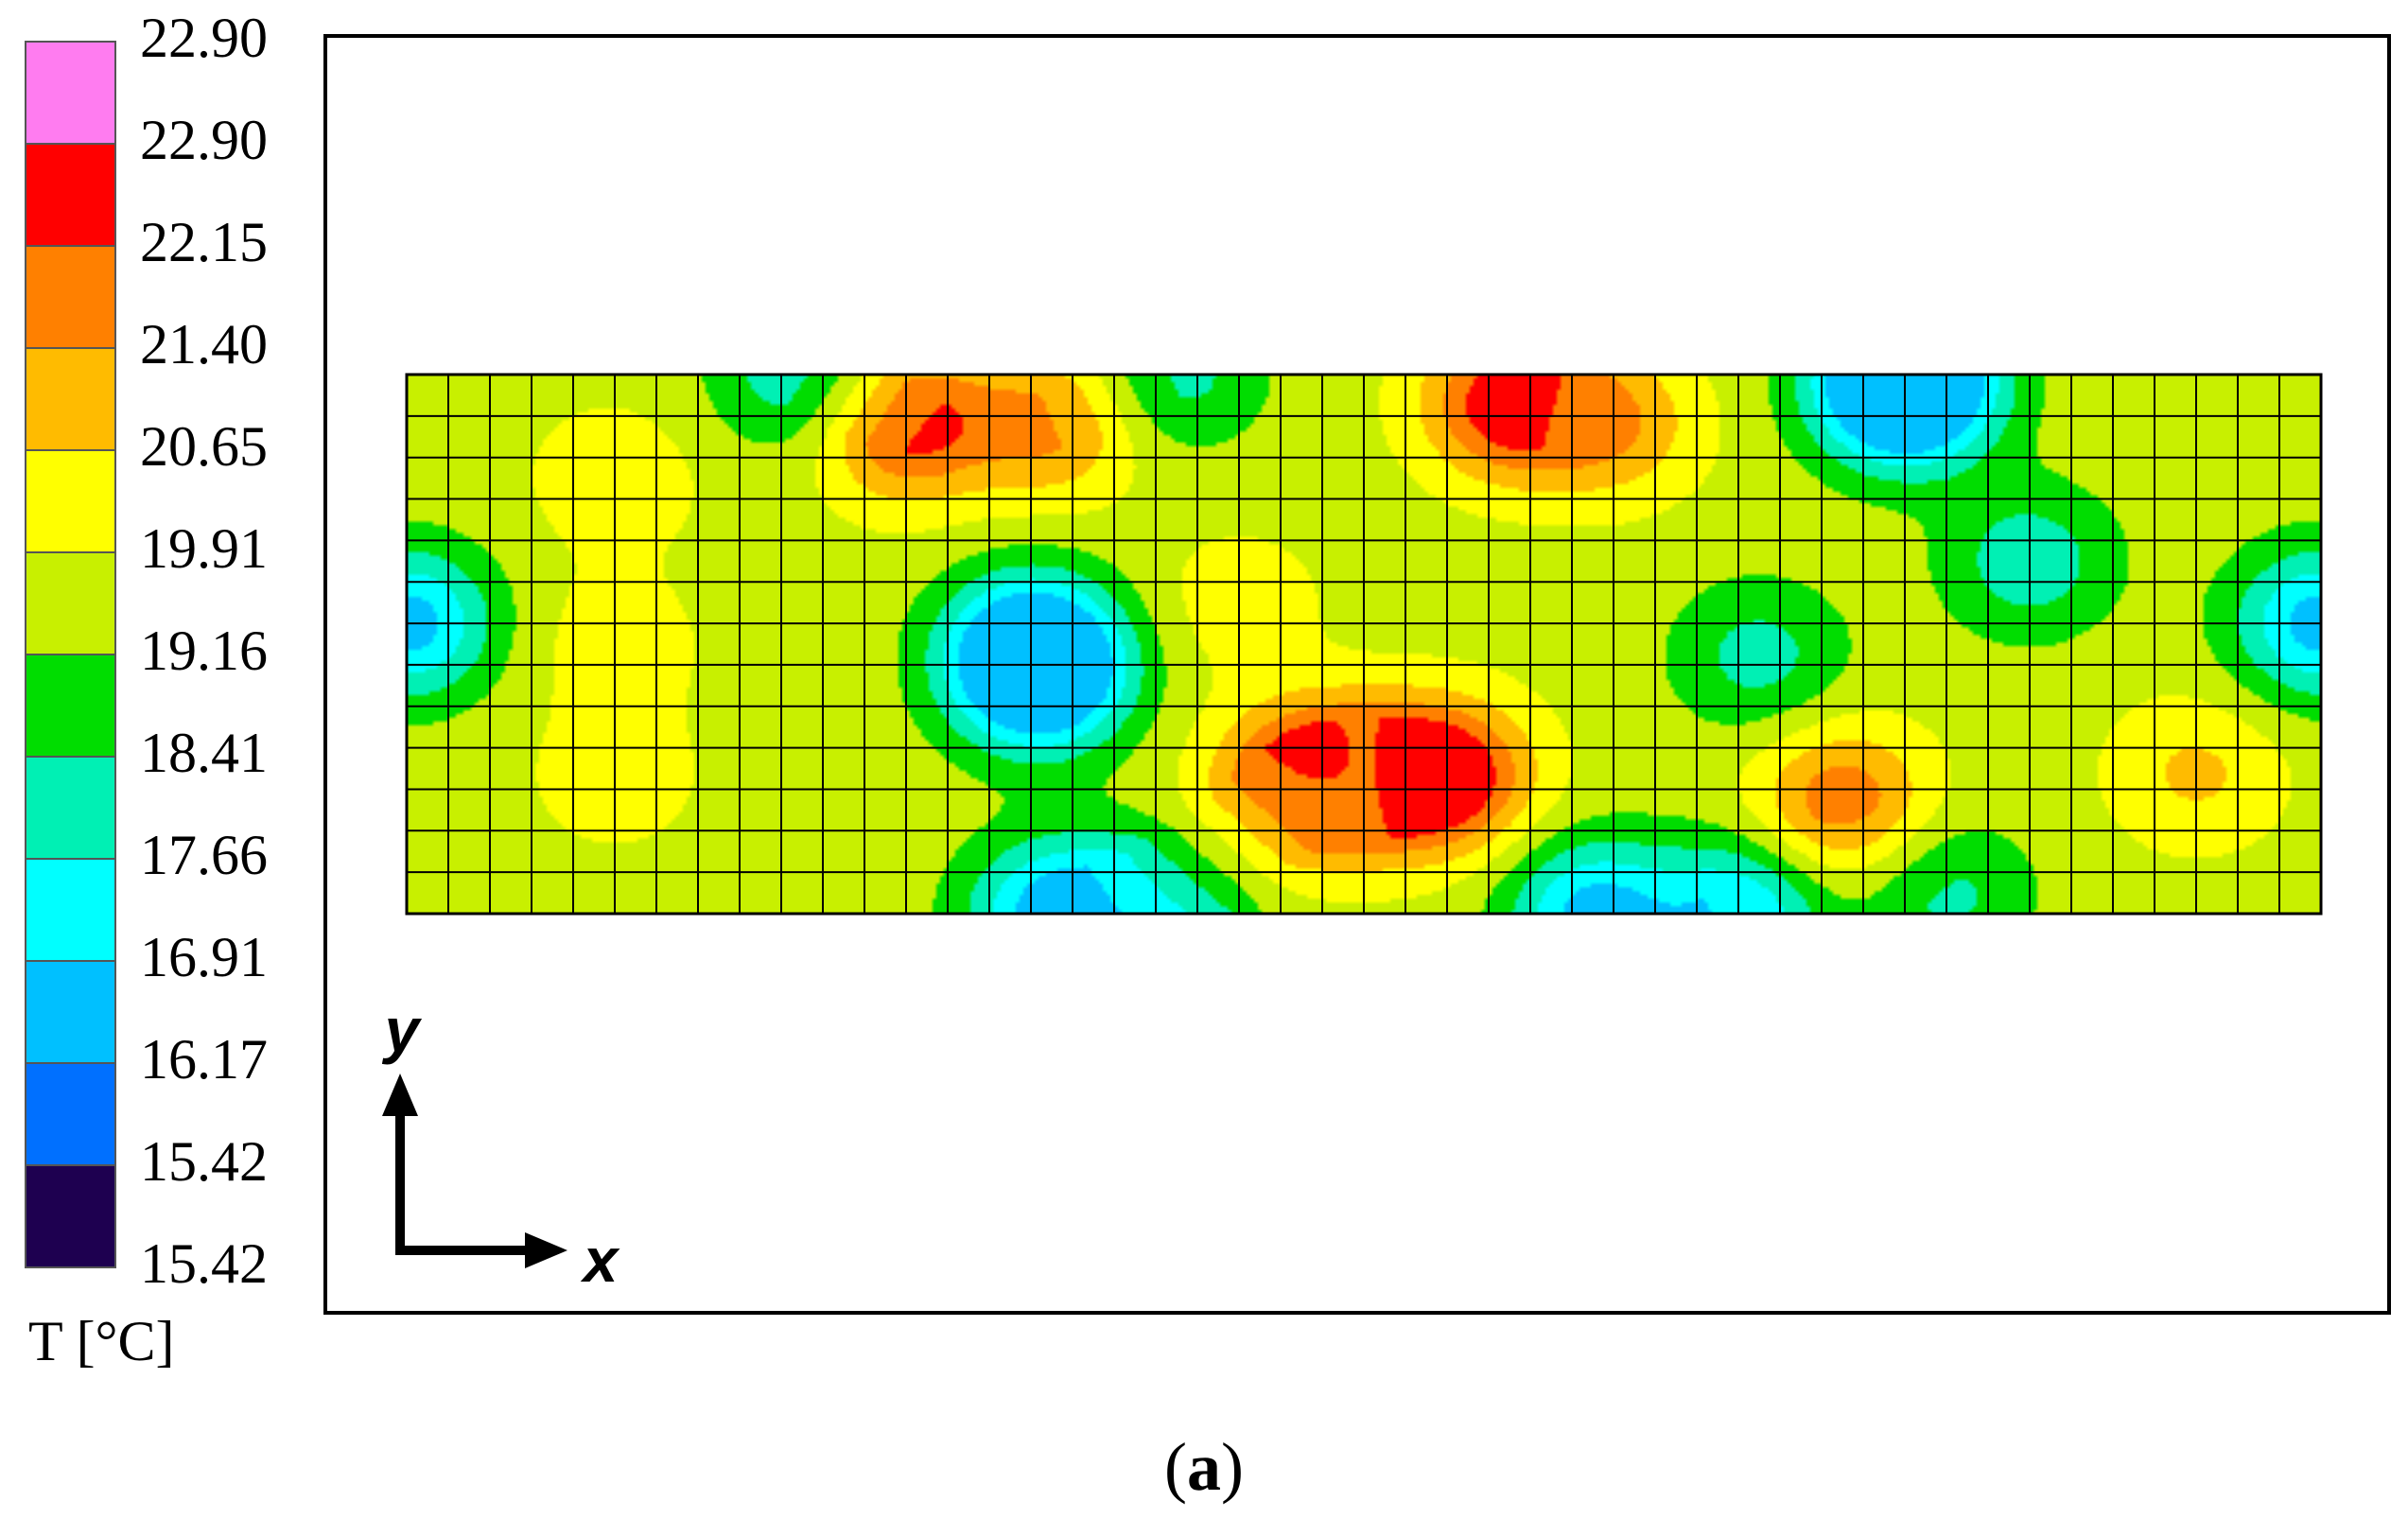 The width and height of the screenshot is (2408, 1536). I want to click on colorbar-tick-label: 20.65, so click(204, 446).